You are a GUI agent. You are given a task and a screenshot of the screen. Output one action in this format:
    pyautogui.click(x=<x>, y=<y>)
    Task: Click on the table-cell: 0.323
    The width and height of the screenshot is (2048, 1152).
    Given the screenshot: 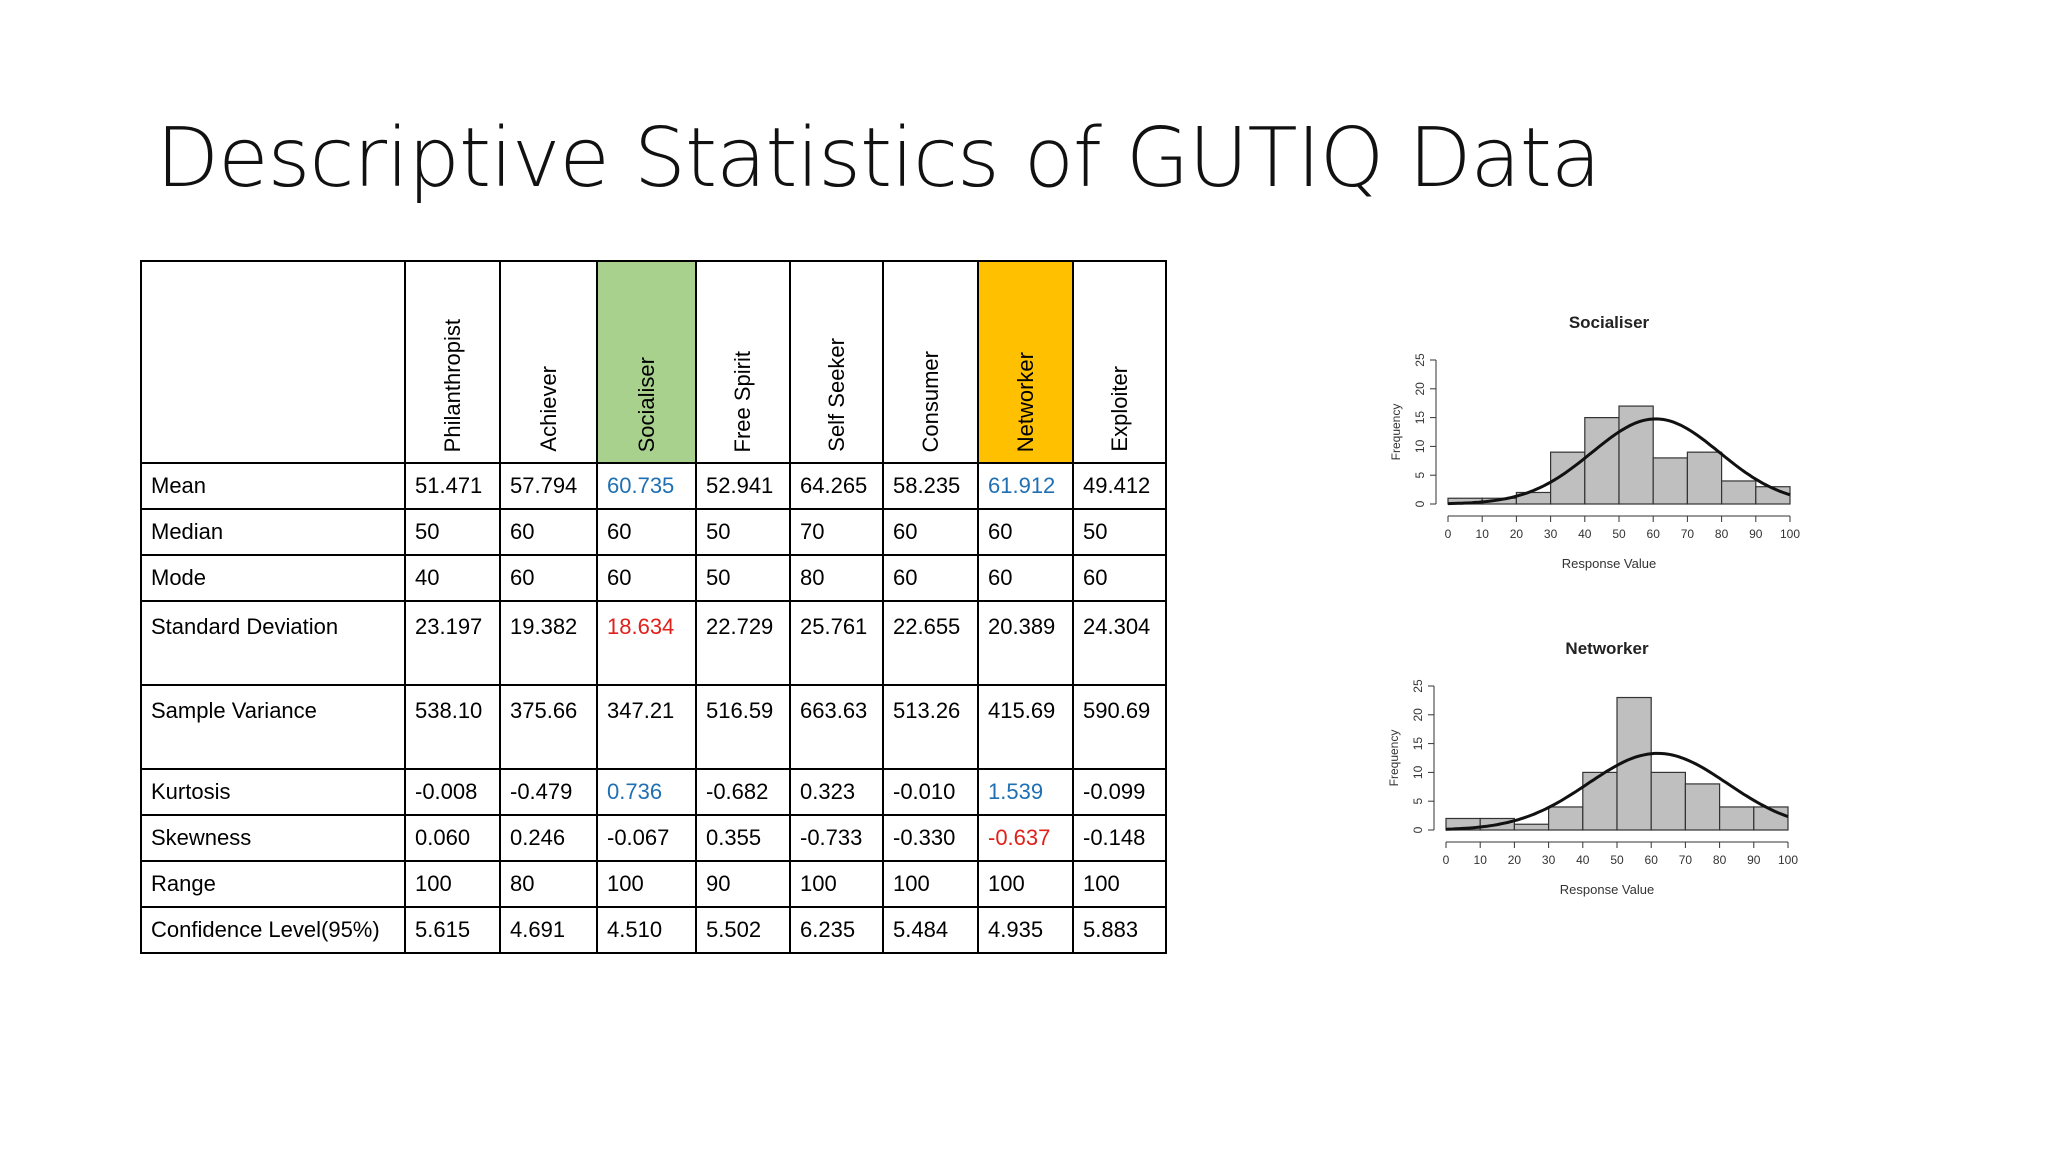 What is the action you would take?
    pyautogui.click(x=836, y=792)
    